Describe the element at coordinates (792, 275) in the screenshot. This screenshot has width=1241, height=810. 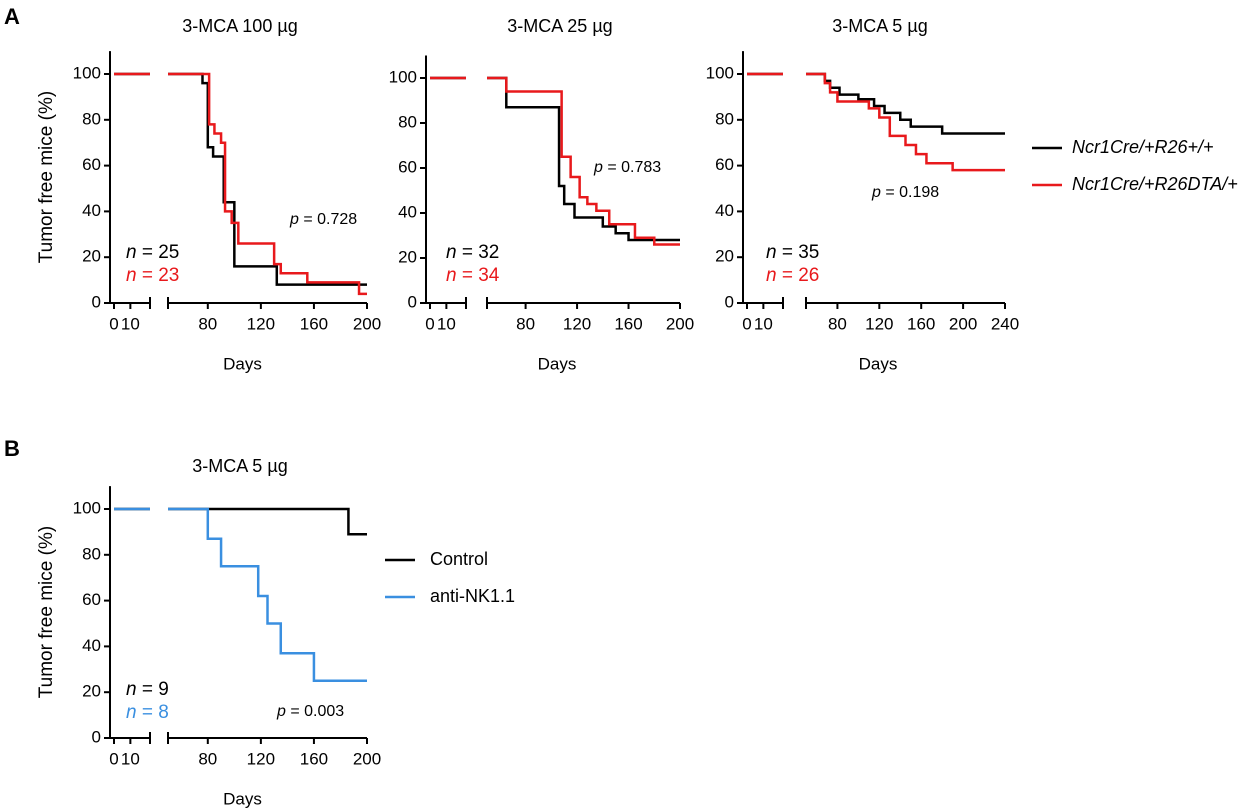
I see `n-label: n = 26` at that location.